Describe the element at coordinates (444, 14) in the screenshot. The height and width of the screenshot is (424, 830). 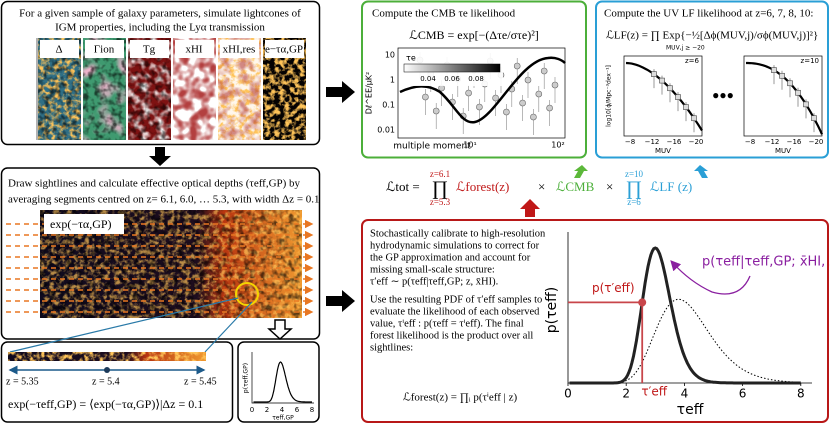
I see `title: Compute the CMB τe likelihood` at that location.